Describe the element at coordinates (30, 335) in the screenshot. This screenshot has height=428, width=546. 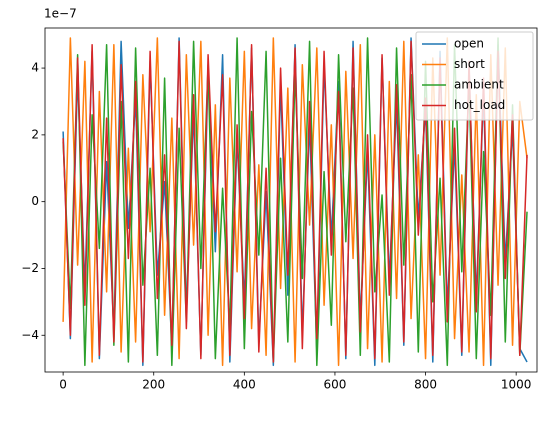
I see `y-tick-label: −4` at that location.